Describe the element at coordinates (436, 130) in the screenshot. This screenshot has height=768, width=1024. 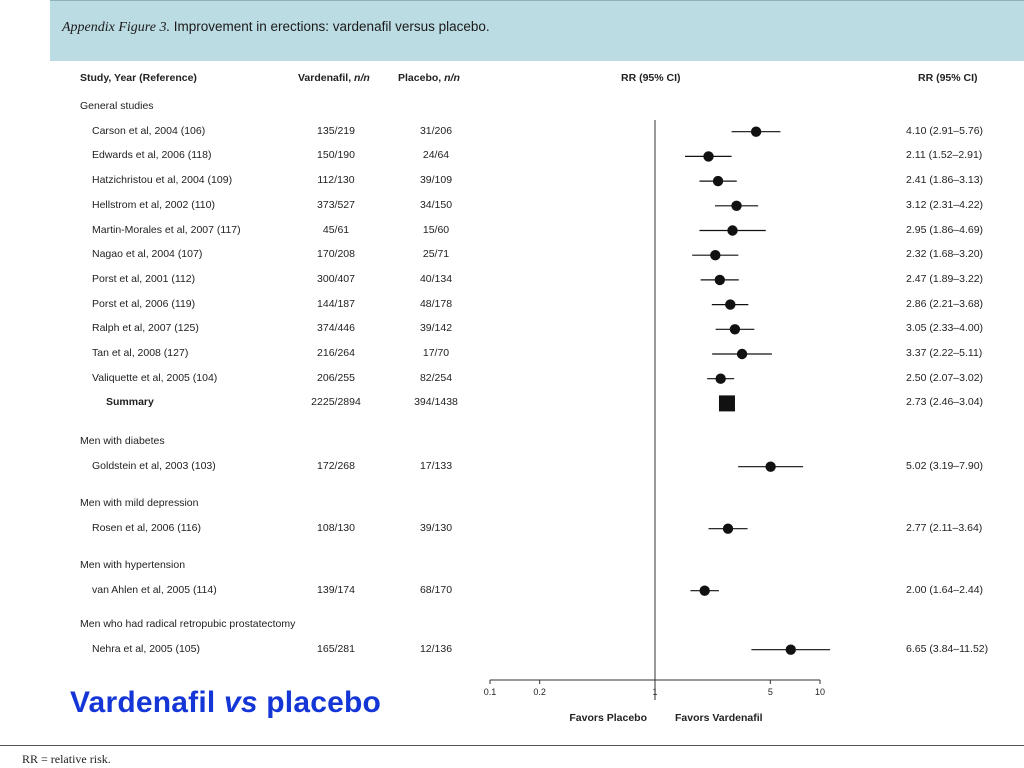
I see `placebo-count: 31/206` at that location.